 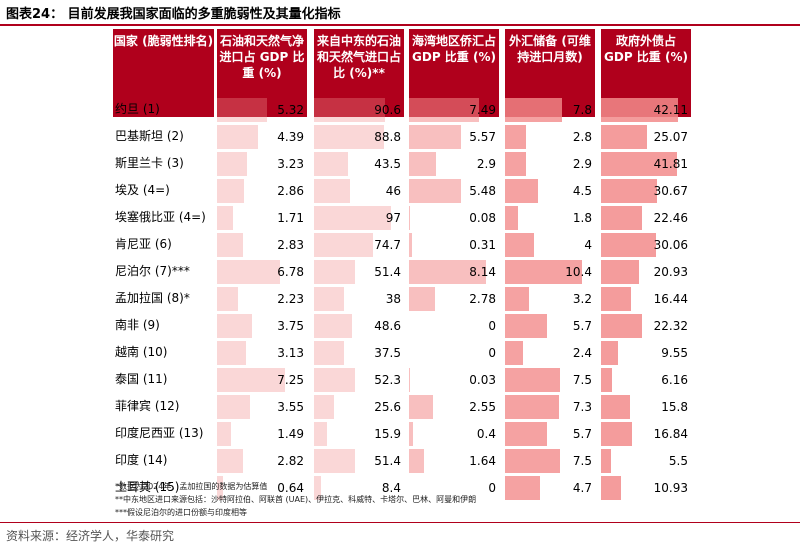 What do you see at coordinates (550, 488) in the screenshot?
I see `cell-fx-reserves: 4.7` at bounding box center [550, 488].